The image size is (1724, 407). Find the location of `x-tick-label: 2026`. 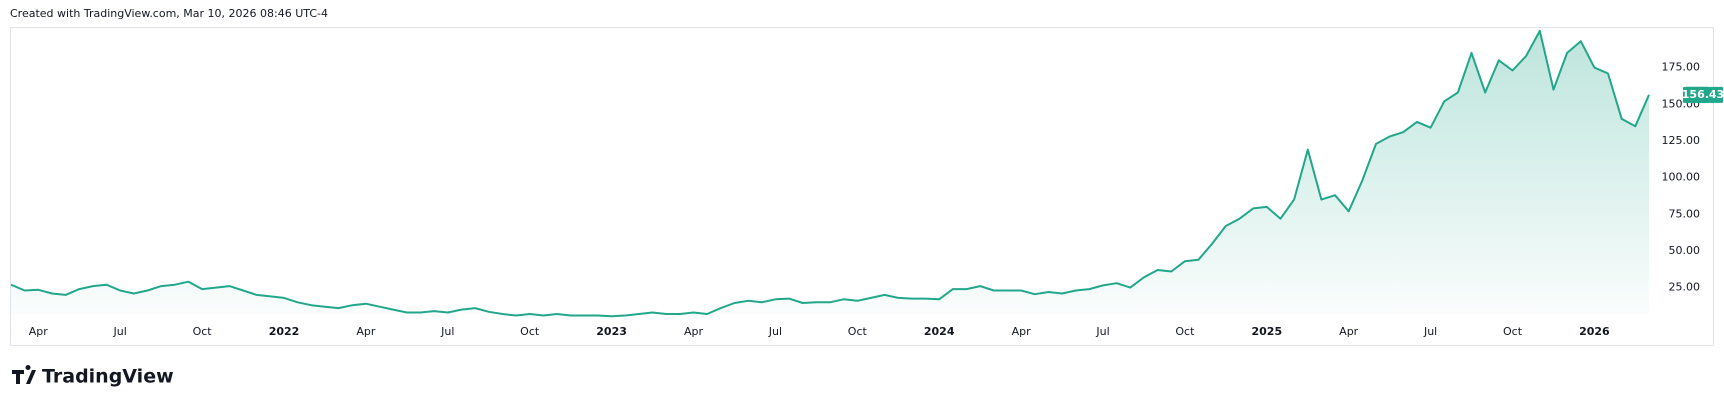

x-tick-label: 2026 is located at coordinates (1594, 331).